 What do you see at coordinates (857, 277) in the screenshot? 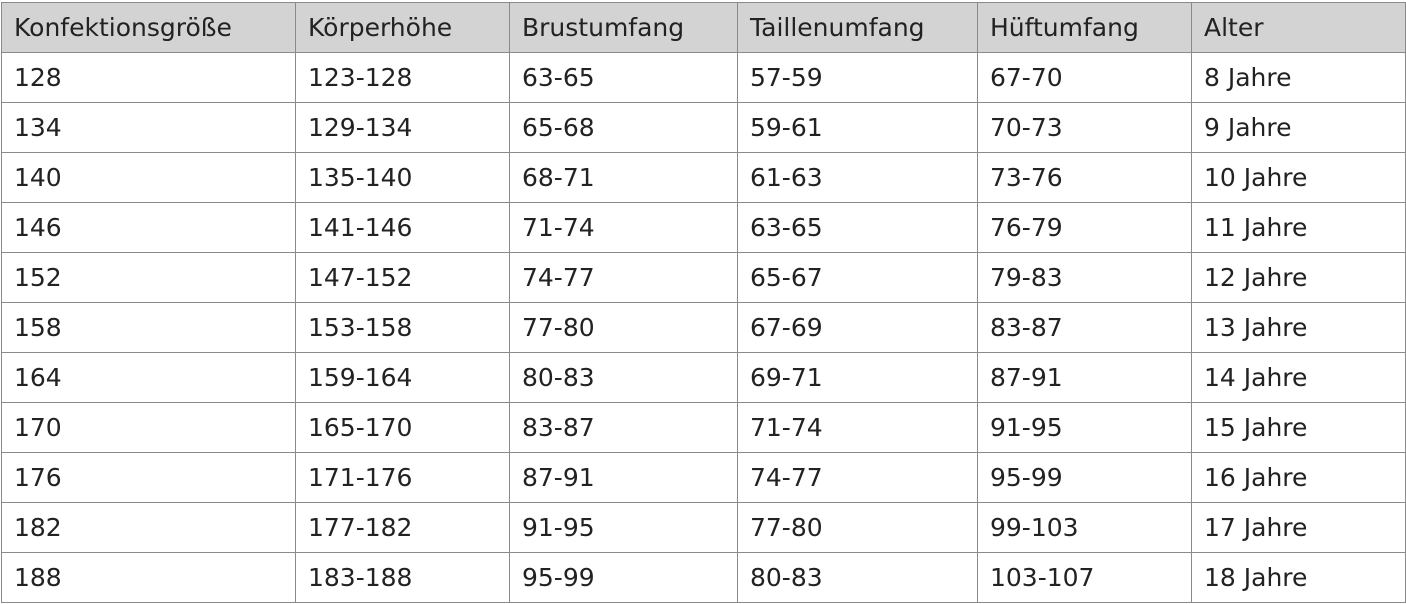
I see `table-cell: 65-67` at bounding box center [857, 277].